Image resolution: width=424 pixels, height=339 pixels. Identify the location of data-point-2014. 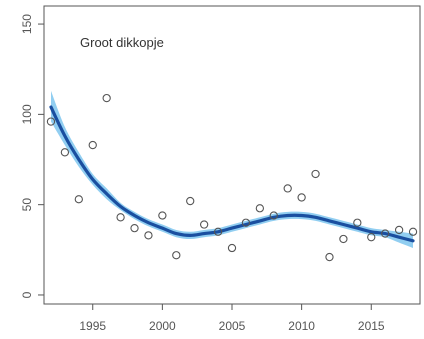
(357, 222).